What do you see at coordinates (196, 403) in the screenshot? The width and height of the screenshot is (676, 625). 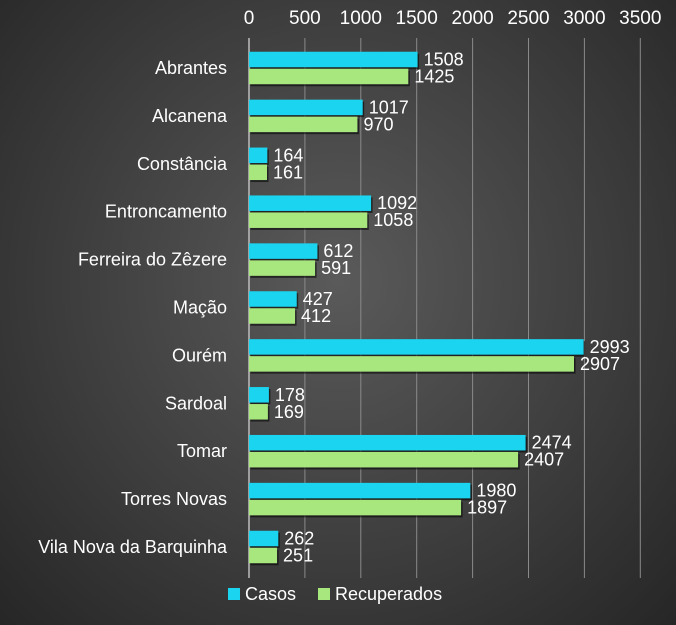 I see `category-label: Sardoal` at bounding box center [196, 403].